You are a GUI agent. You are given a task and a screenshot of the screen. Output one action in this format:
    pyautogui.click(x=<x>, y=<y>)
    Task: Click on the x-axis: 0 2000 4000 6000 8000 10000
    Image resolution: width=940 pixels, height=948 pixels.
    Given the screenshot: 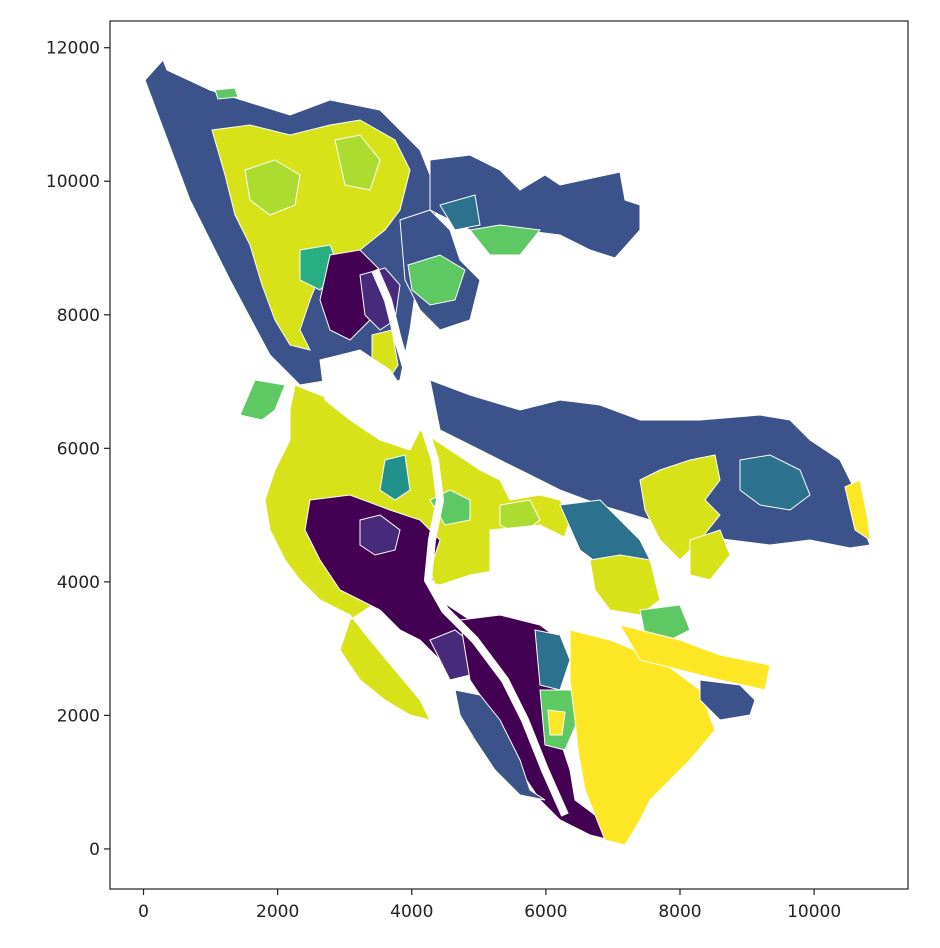 What is the action you would take?
    pyautogui.click(x=489, y=905)
    